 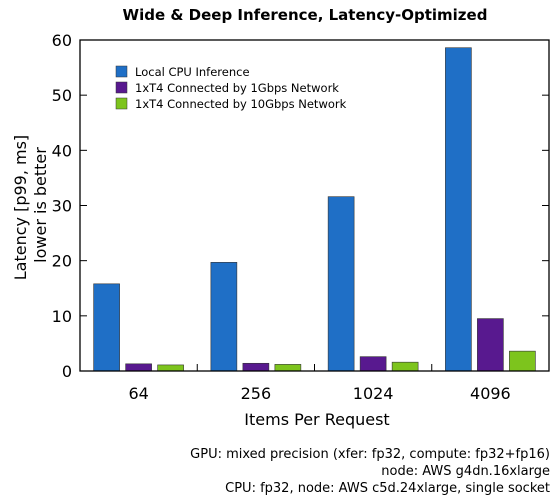 What do you see at coordinates (62, 150) in the screenshot?
I see `y-tick-label: 40` at bounding box center [62, 150].